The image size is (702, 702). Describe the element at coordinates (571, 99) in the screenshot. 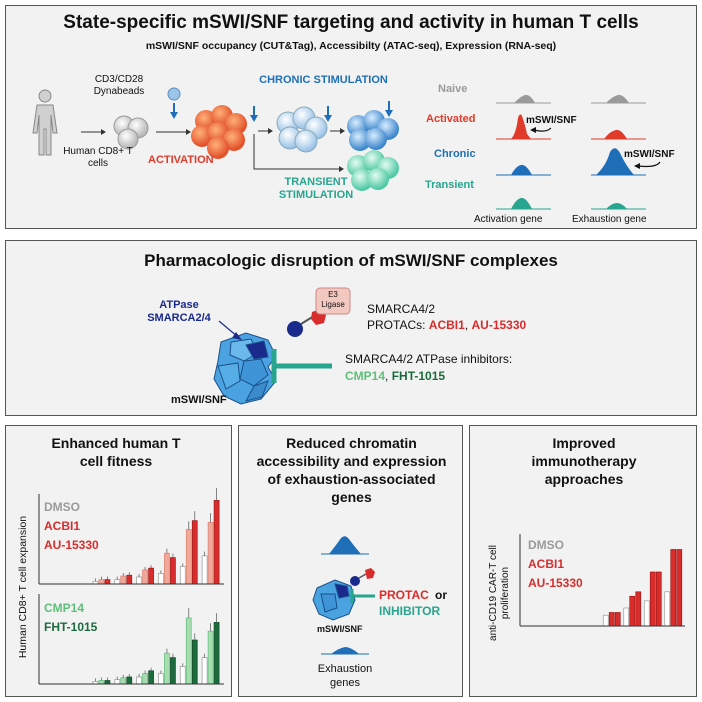

I see `naive-tracks` at that location.